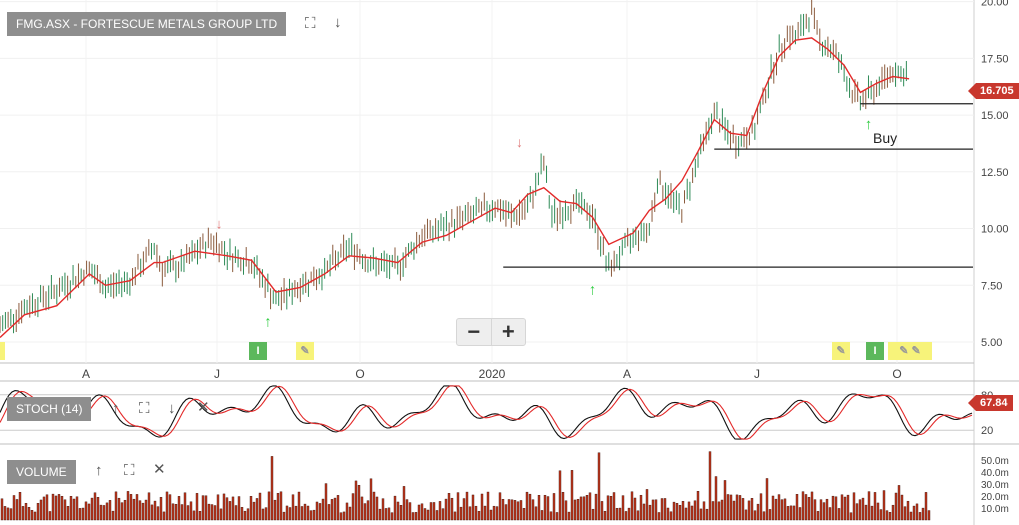 This screenshot has height=525, width=1019. Describe the element at coordinates (885, 138) in the screenshot. I see `buy-annotation: Buy` at that location.